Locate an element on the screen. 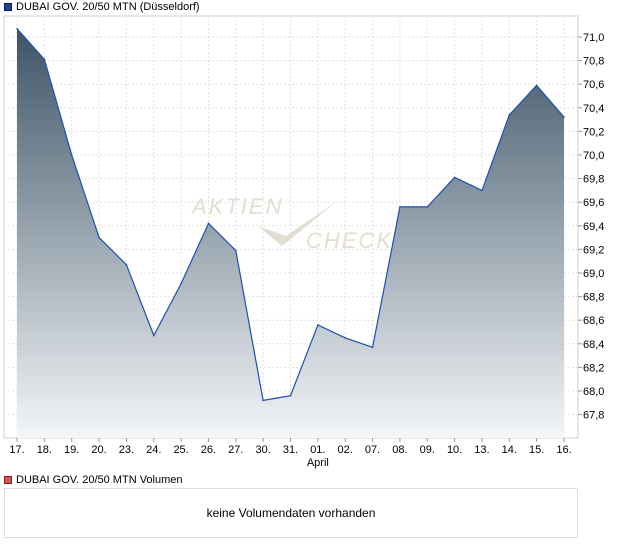 The width and height of the screenshot is (620, 546). y-tick-label: 69,4 is located at coordinates (593, 227).